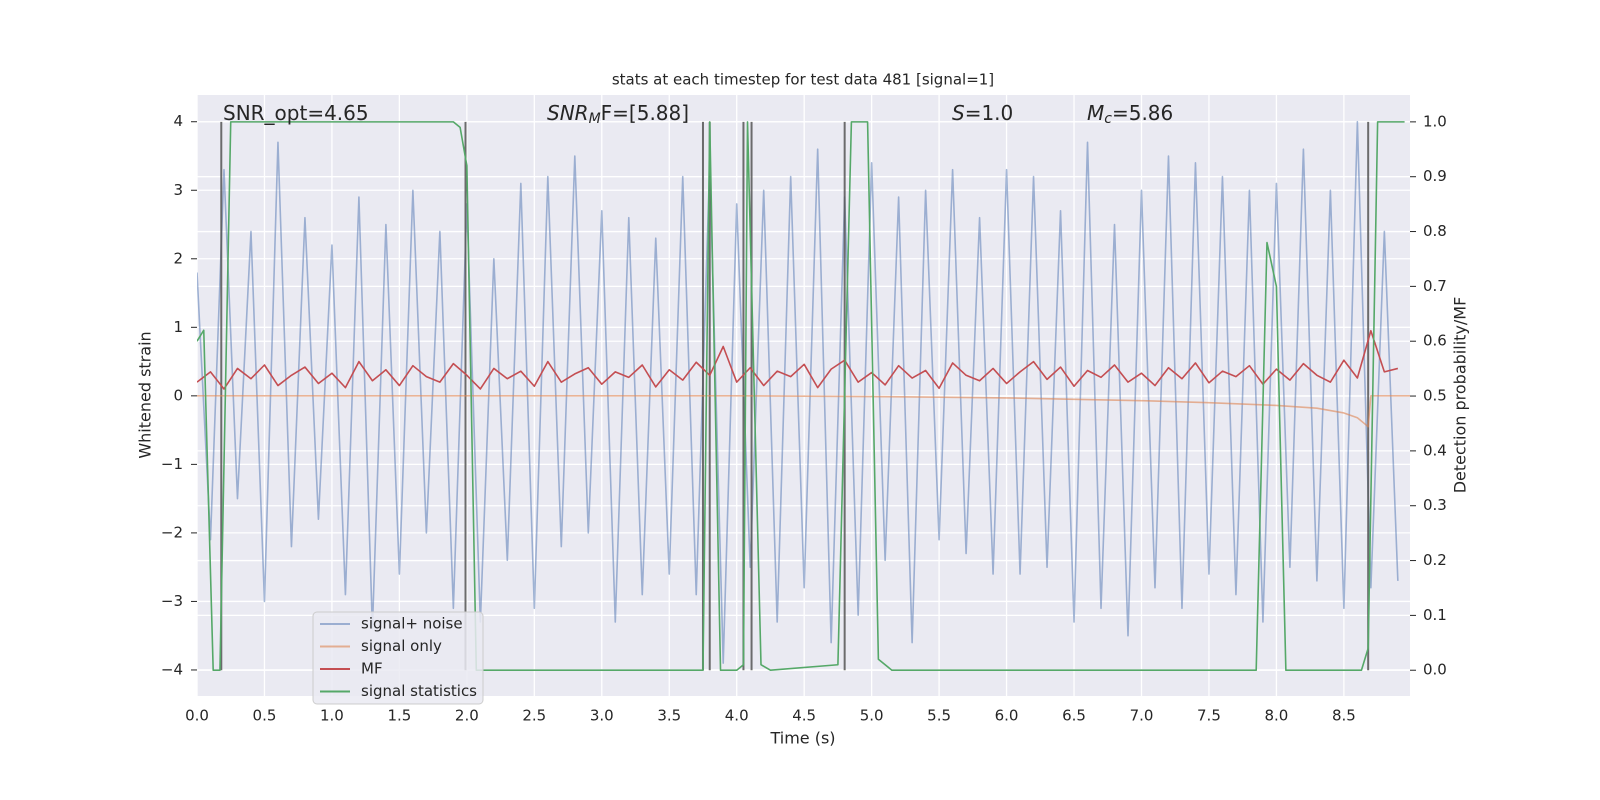  I want to click on y-tick-label: 4, so click(178, 121).